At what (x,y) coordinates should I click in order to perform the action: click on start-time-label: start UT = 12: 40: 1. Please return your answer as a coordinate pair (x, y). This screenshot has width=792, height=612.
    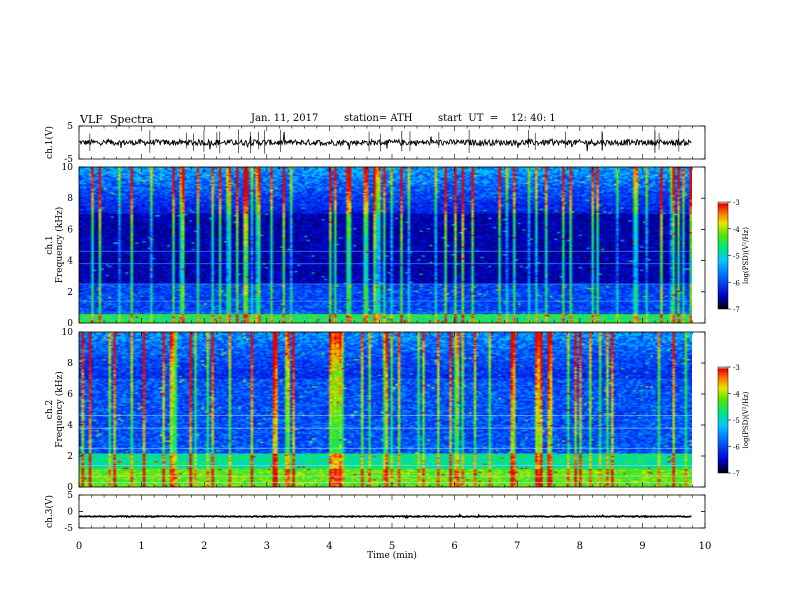
    Looking at the image, I should click on (497, 118).